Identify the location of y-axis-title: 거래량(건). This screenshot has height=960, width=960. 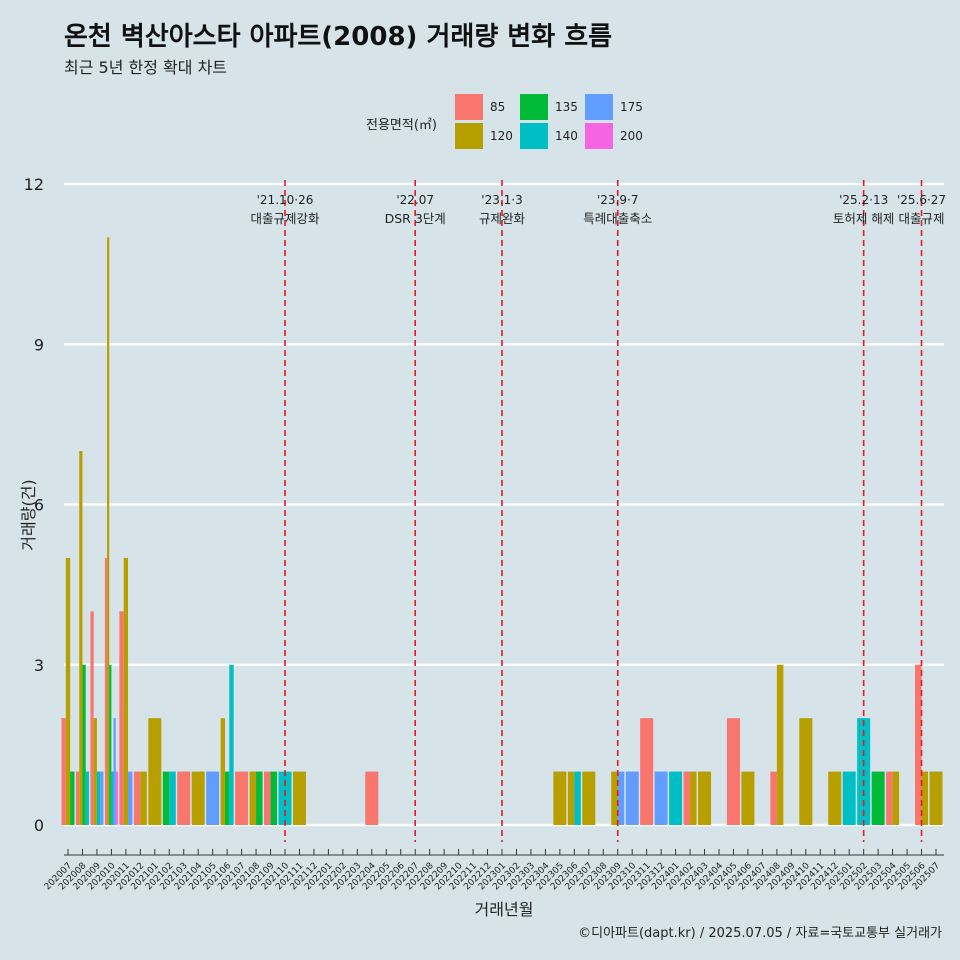
(28, 514).